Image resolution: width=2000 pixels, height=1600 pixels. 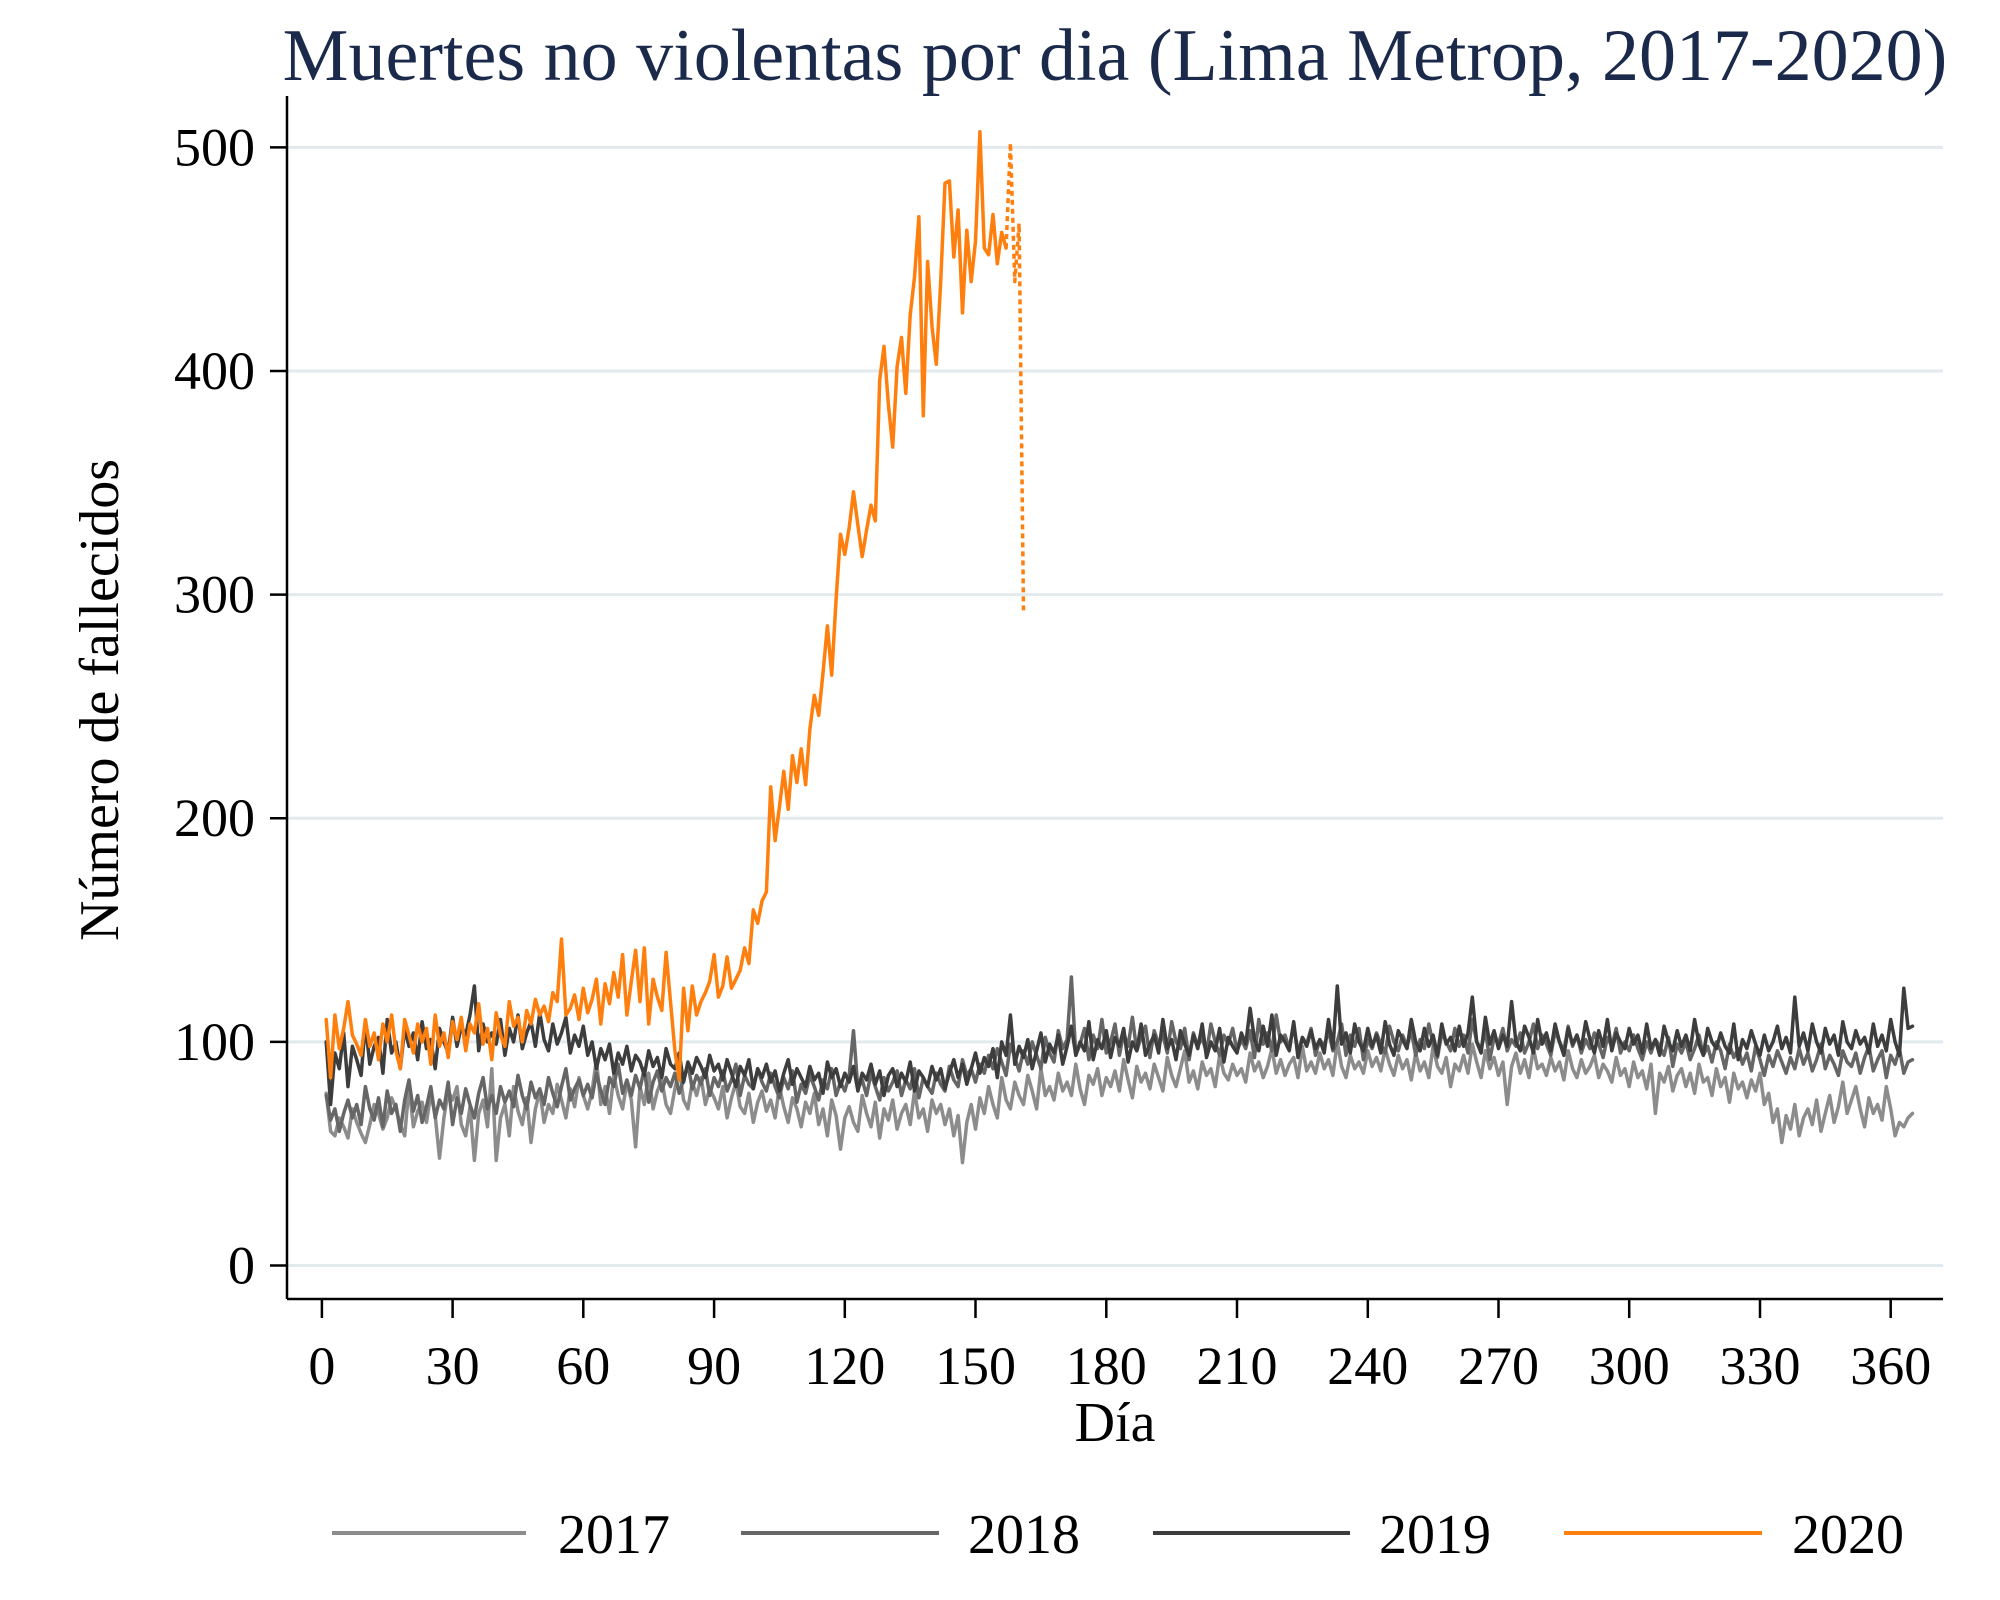 I want to click on x-tick-label-60: 60, so click(x=583, y=1366).